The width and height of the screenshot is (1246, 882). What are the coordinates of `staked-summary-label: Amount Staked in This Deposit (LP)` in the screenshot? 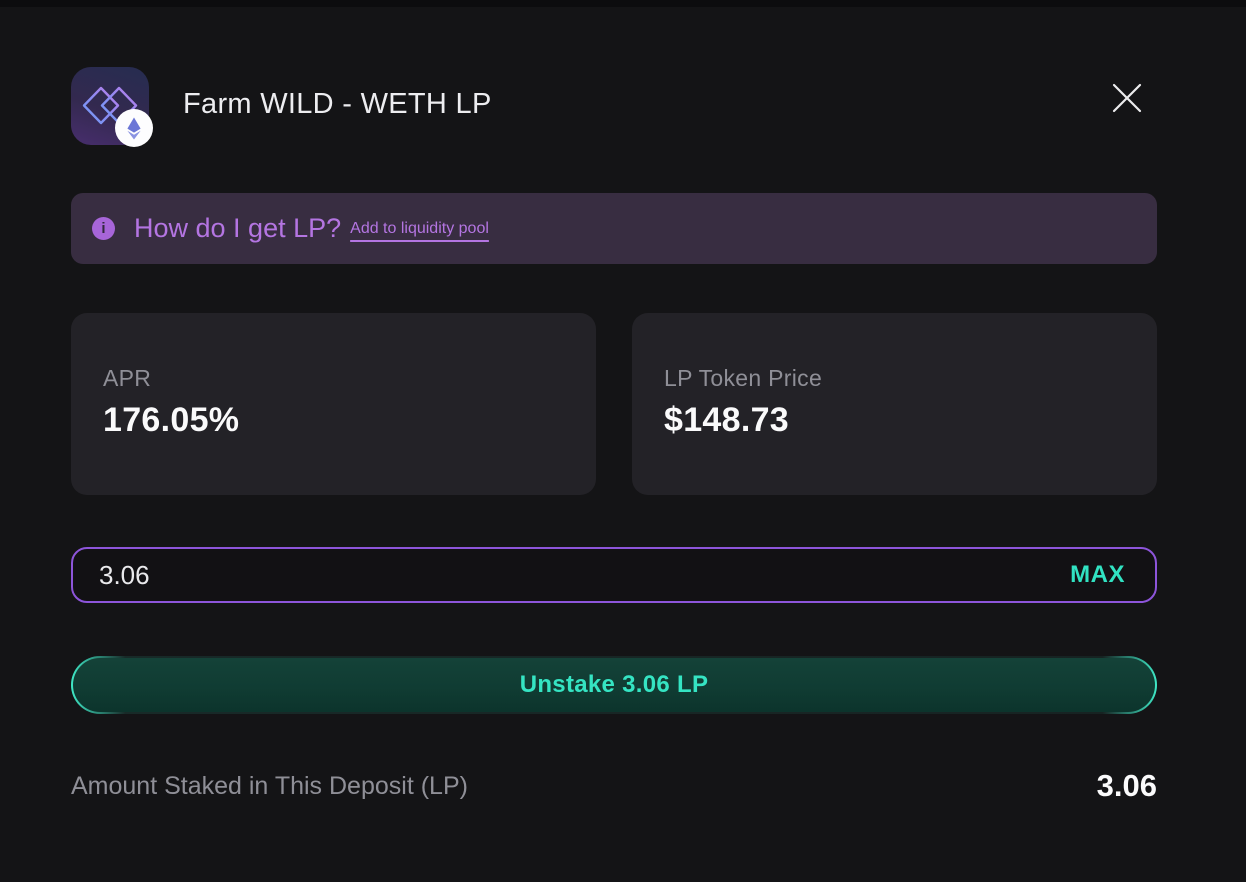 It's located at (269, 785).